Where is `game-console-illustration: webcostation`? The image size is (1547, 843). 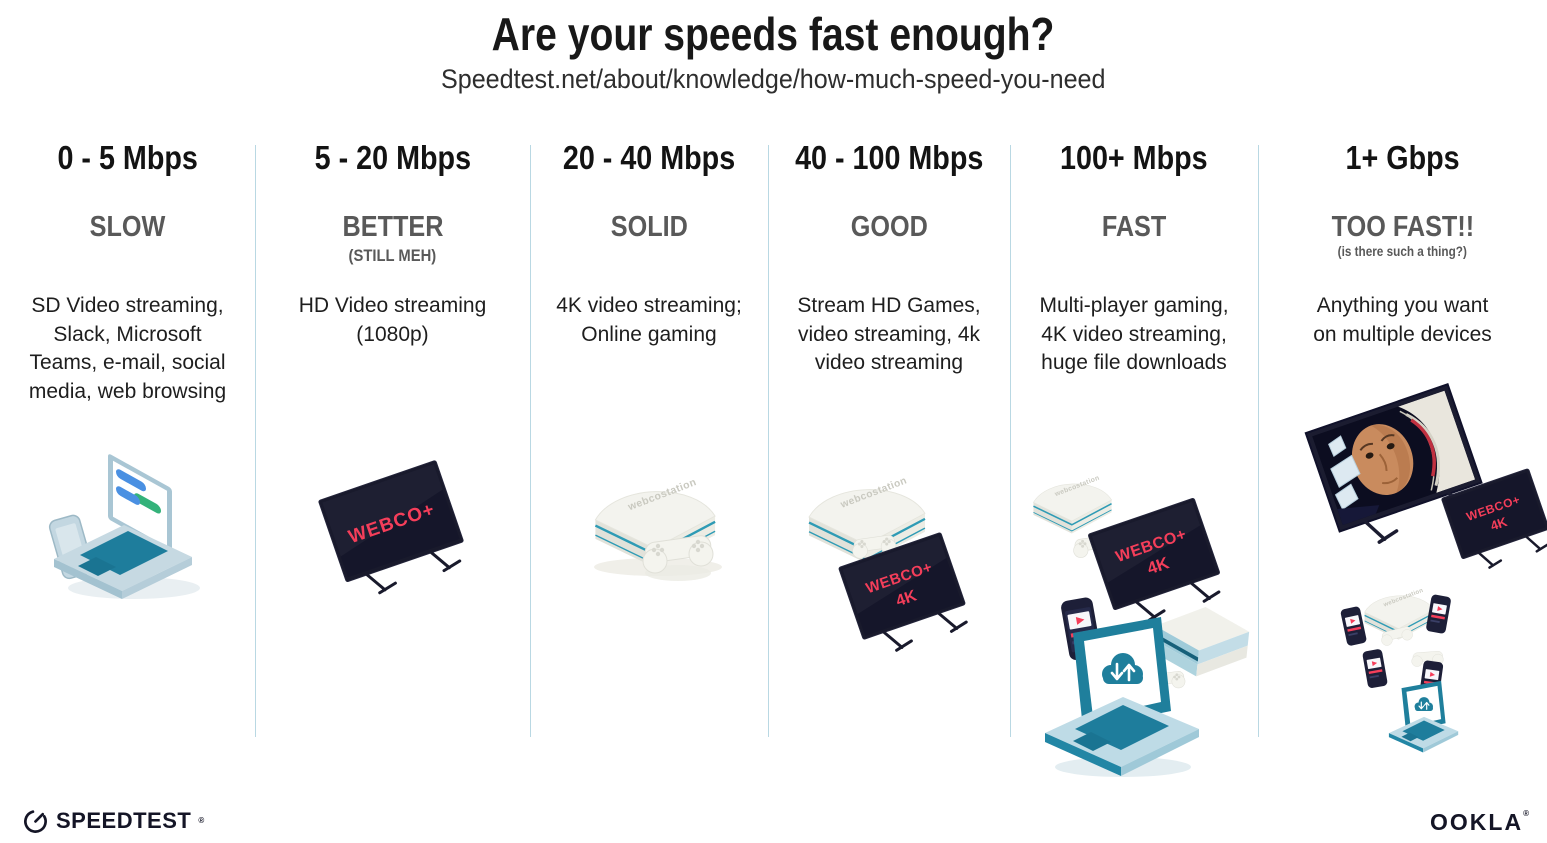 game-console-illustration: webcostation is located at coordinates (658, 529).